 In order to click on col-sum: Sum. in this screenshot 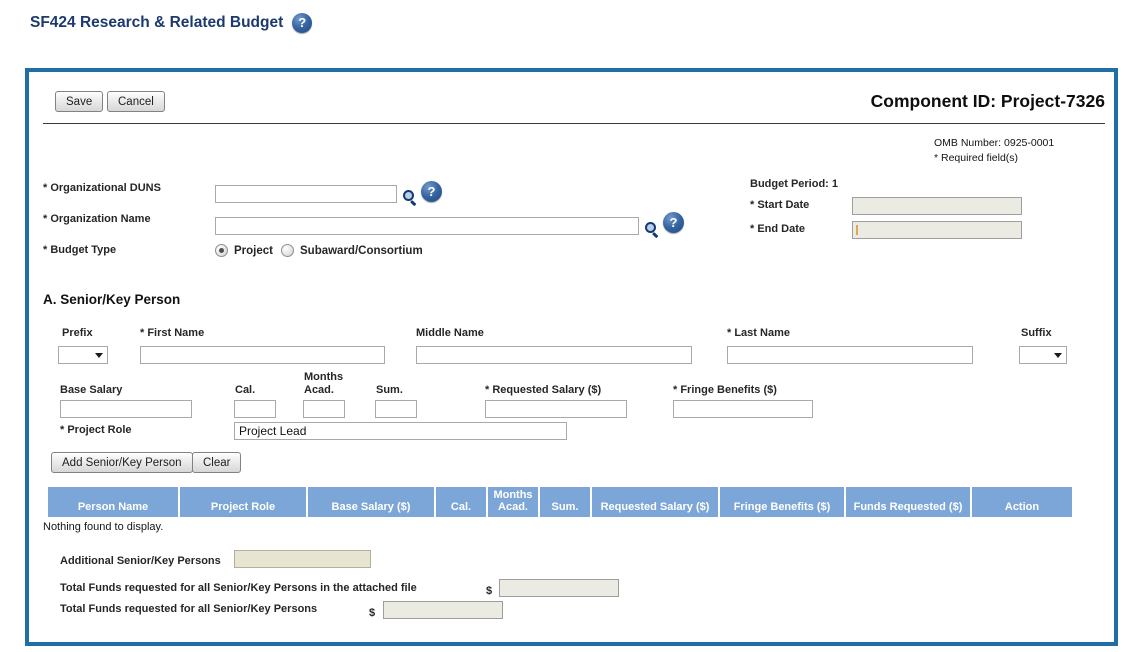, I will do `click(565, 502)`.